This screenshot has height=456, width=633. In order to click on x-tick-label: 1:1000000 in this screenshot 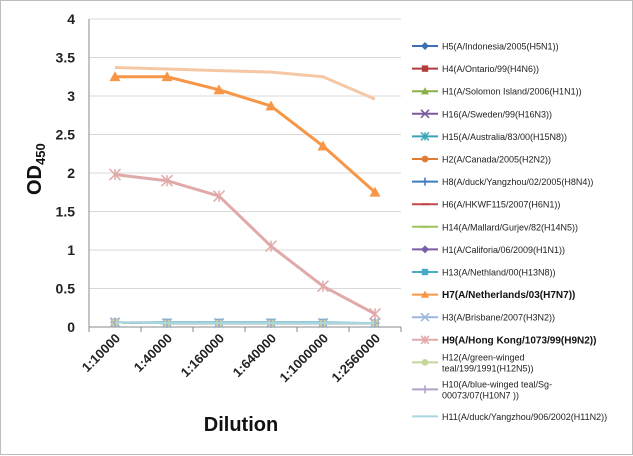, I will do `click(304, 358)`.